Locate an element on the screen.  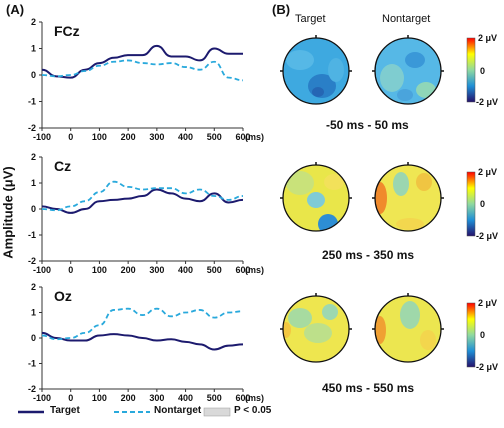
panel-a-label: (A) is located at coordinates (15, 9).